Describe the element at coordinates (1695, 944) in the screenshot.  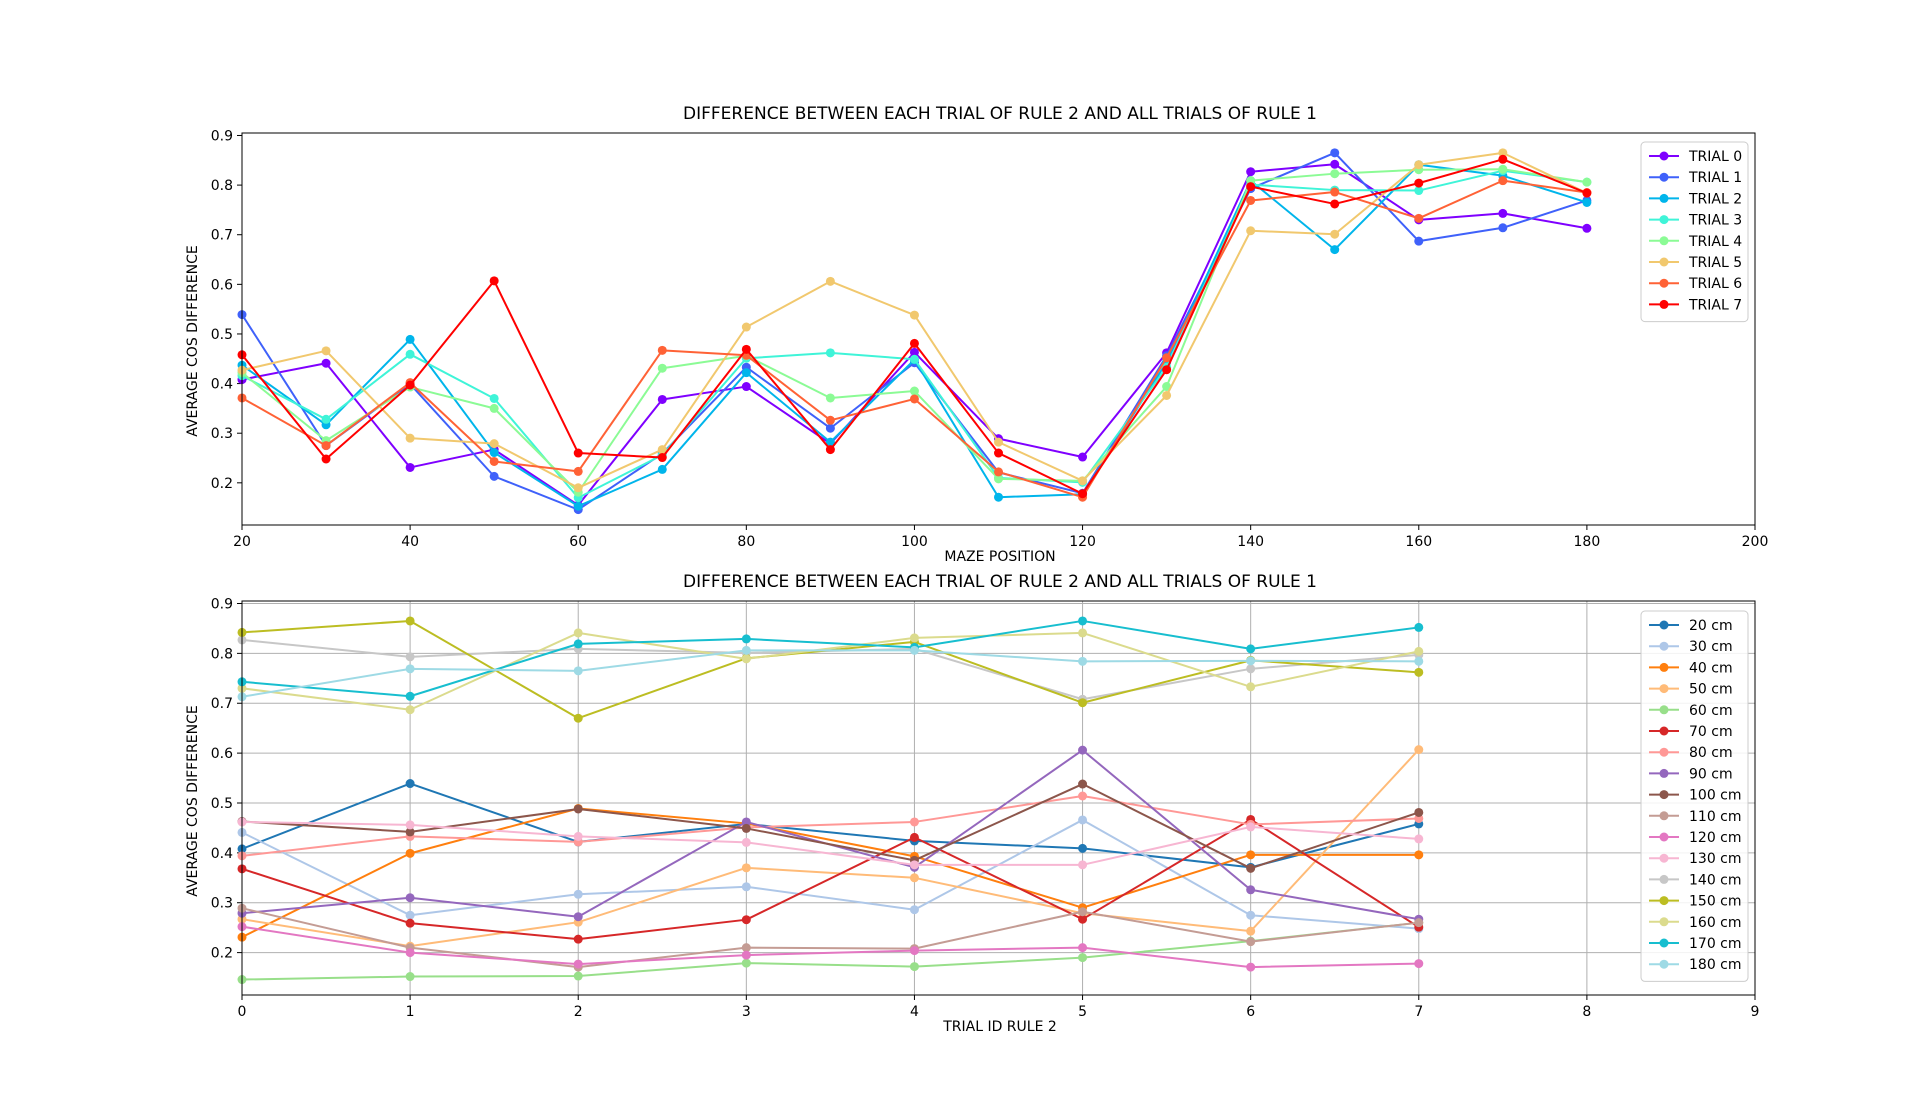
I see `legend-entry: 170 cm` at that location.